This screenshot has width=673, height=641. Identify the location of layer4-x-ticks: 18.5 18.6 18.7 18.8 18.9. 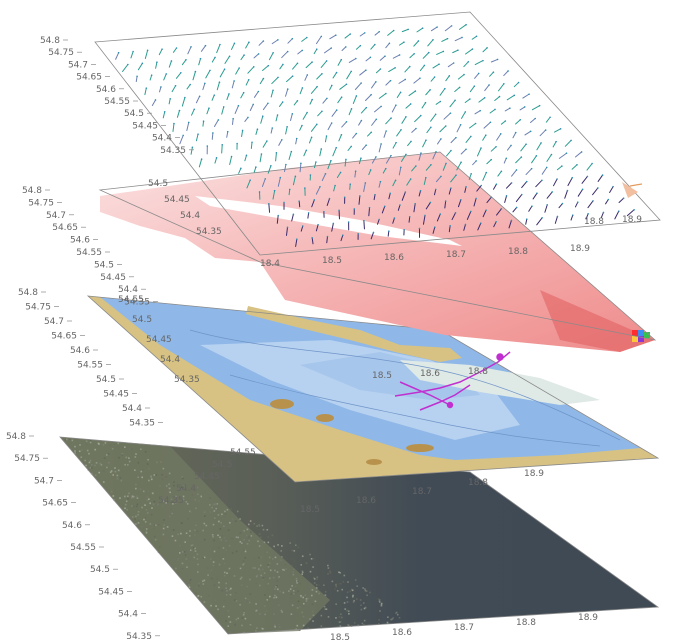
(422, 492).